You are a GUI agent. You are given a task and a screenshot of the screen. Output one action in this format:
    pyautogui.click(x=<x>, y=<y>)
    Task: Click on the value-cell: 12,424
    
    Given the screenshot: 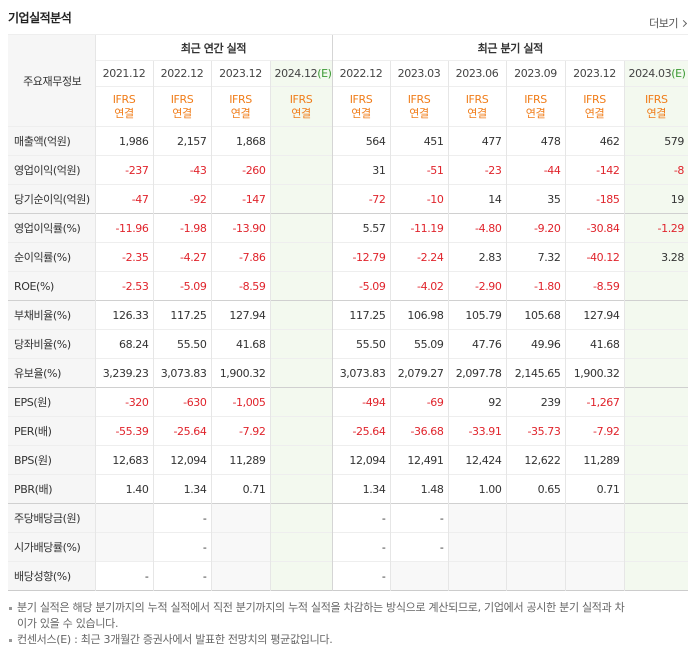 What is the action you would take?
    pyautogui.click(x=476, y=460)
    